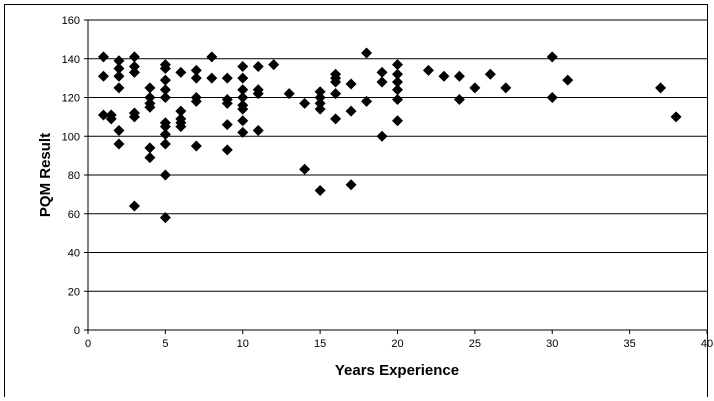  Describe the element at coordinates (320, 344) in the screenshot. I see `x-tick-label: 15` at that location.